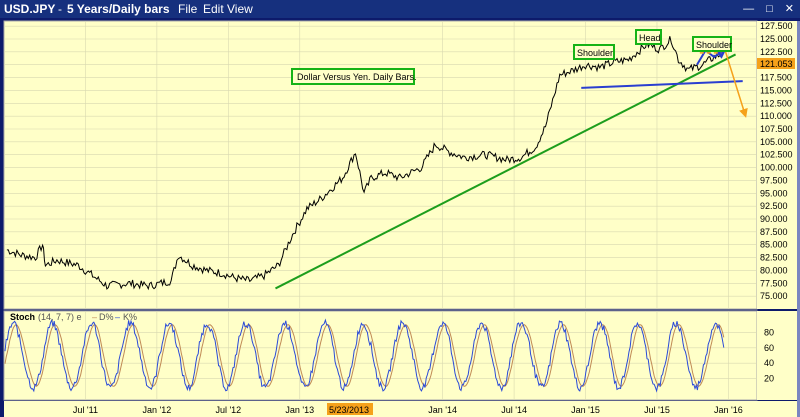 This screenshot has height=417, width=800. Describe the element at coordinates (769, 348) in the screenshot. I see `stoch-level-label: 60` at that location.